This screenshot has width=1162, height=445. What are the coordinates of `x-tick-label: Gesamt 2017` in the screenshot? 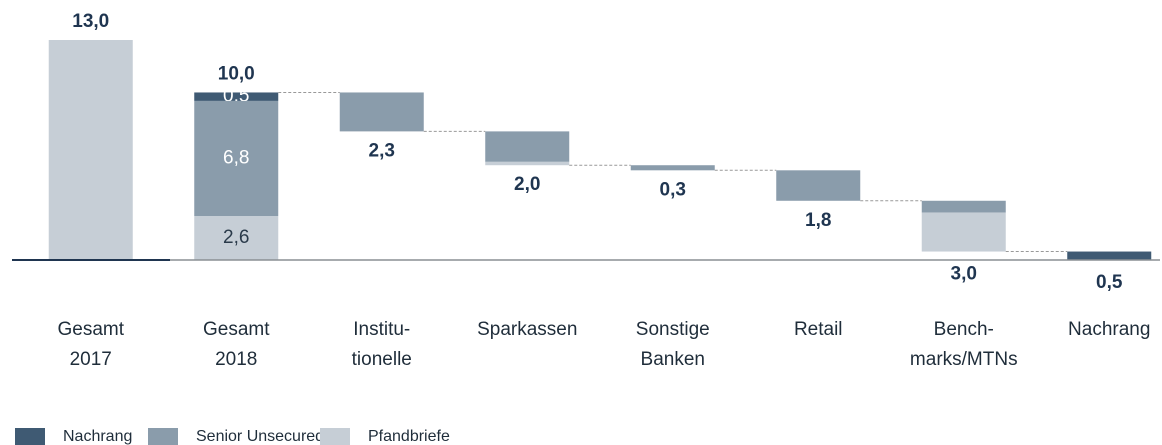 It's located at (90, 344).